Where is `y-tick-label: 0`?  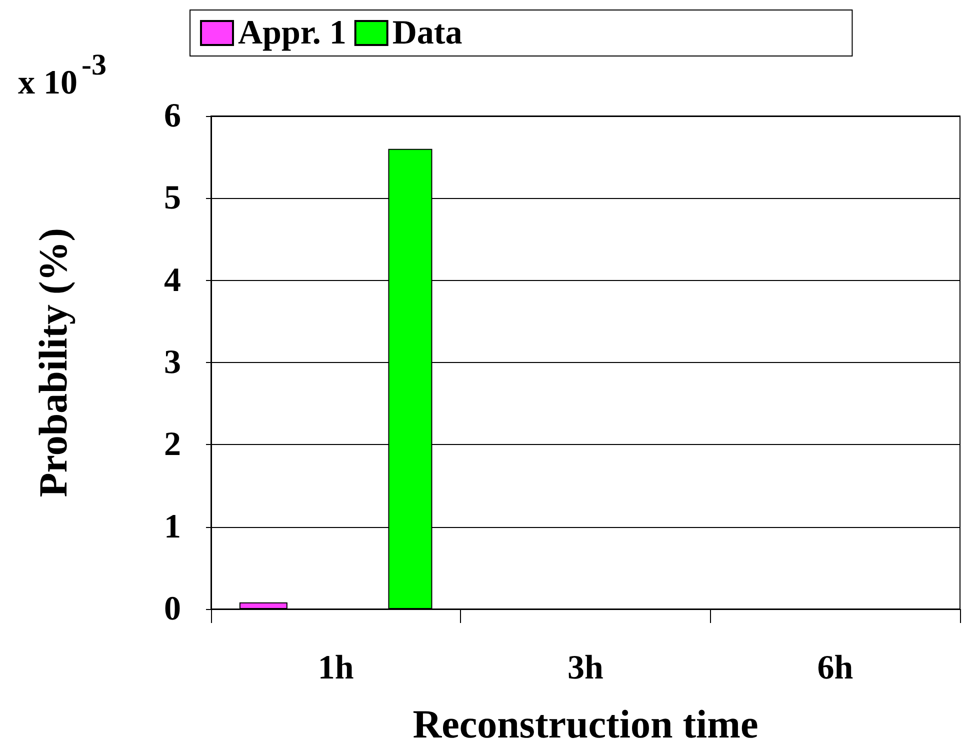 y-tick-label: 0 is located at coordinates (172, 609).